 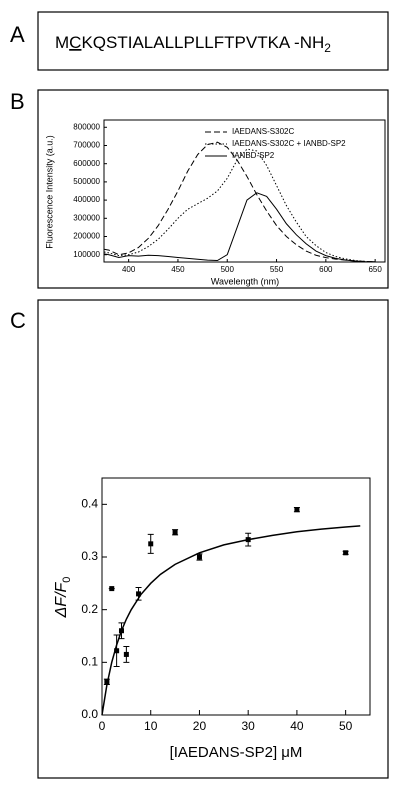 What do you see at coordinates (346, 726) in the screenshot?
I see `x-tick-label: 50` at bounding box center [346, 726].